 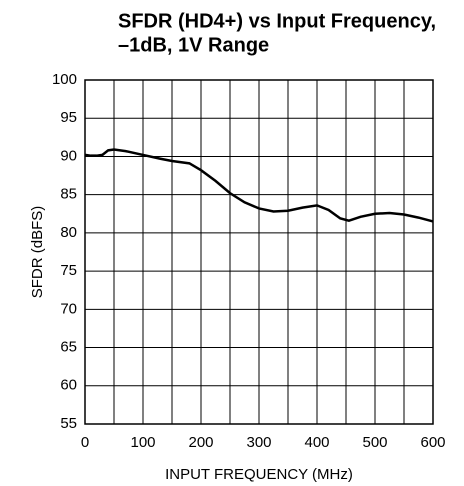 What do you see at coordinates (374, 442) in the screenshot?
I see `x-tick-label: 500` at bounding box center [374, 442].